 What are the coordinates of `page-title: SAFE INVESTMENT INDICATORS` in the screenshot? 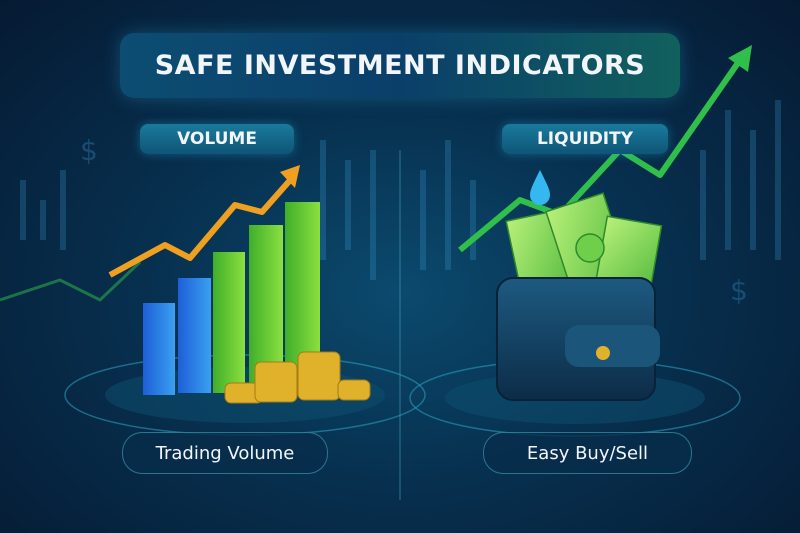 It's located at (400, 65).